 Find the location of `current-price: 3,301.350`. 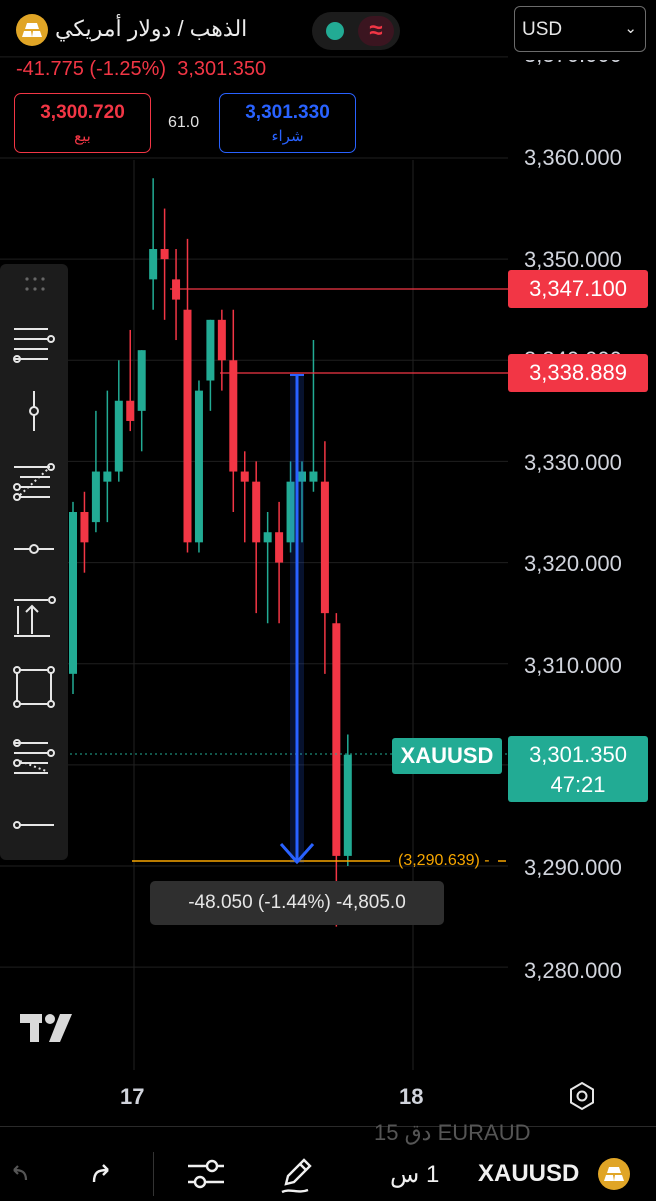

current-price: 3,301.350 is located at coordinates (578, 754).